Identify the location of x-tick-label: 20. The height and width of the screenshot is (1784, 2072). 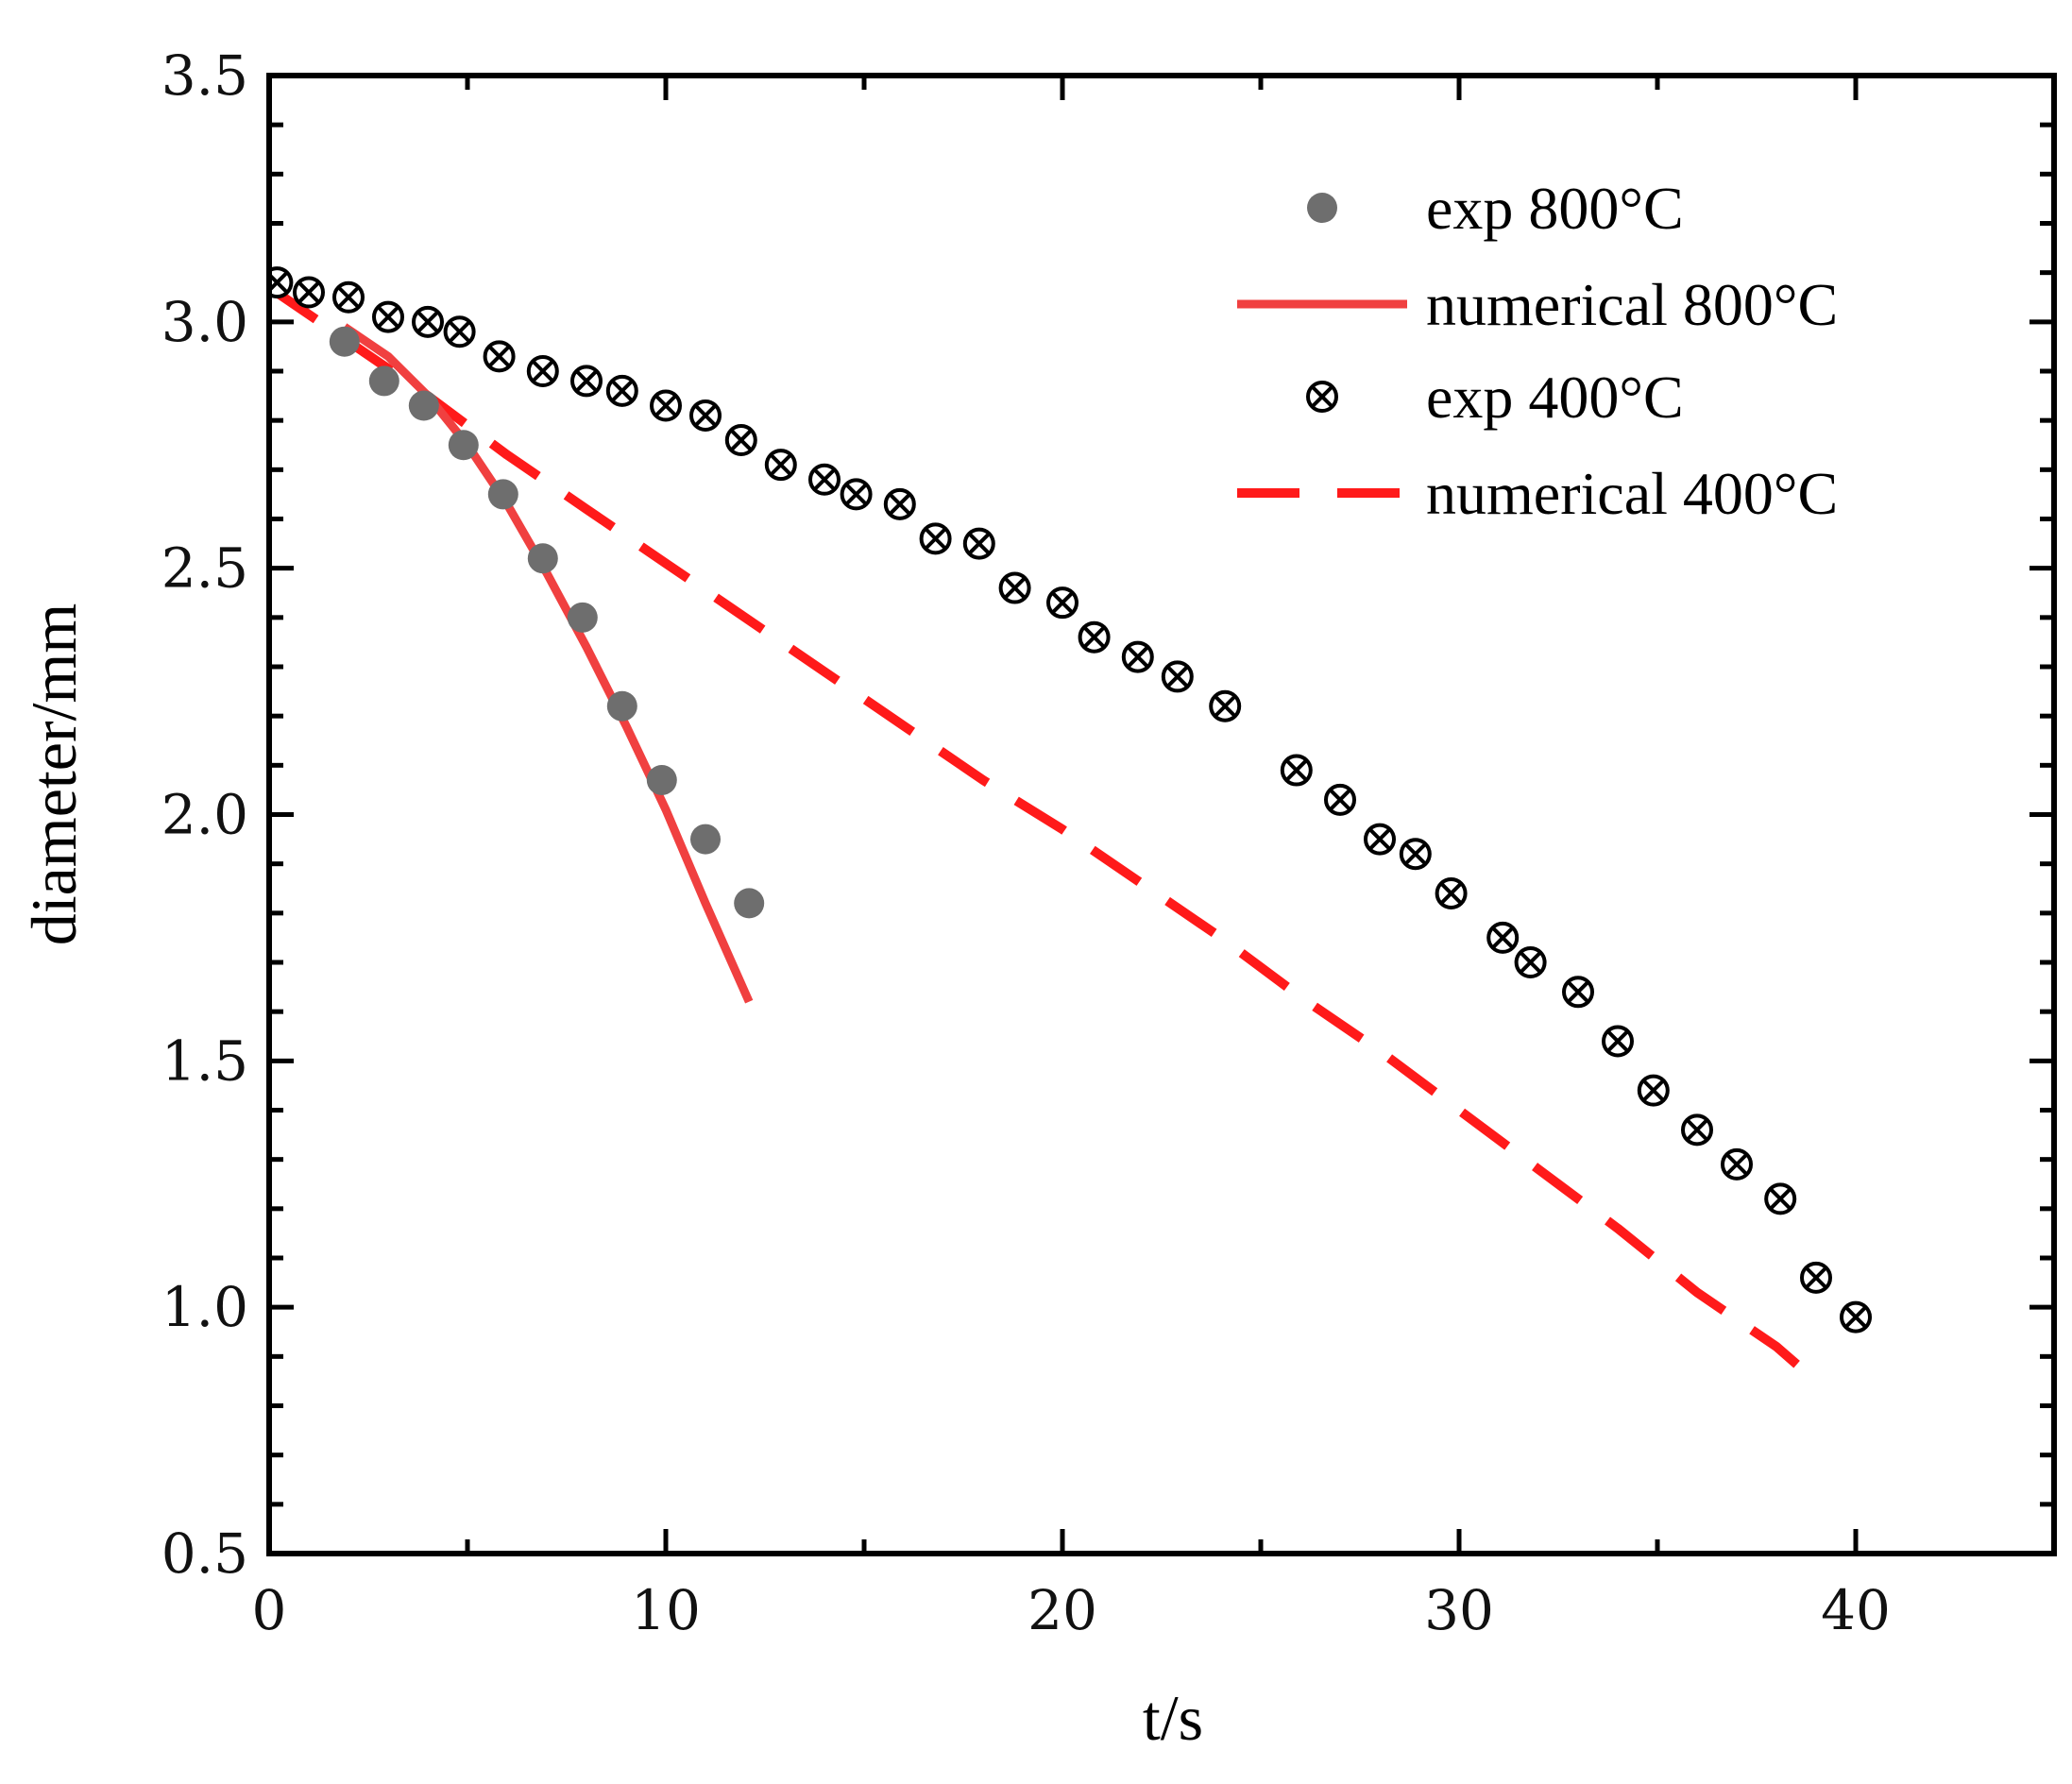
(1062, 1610).